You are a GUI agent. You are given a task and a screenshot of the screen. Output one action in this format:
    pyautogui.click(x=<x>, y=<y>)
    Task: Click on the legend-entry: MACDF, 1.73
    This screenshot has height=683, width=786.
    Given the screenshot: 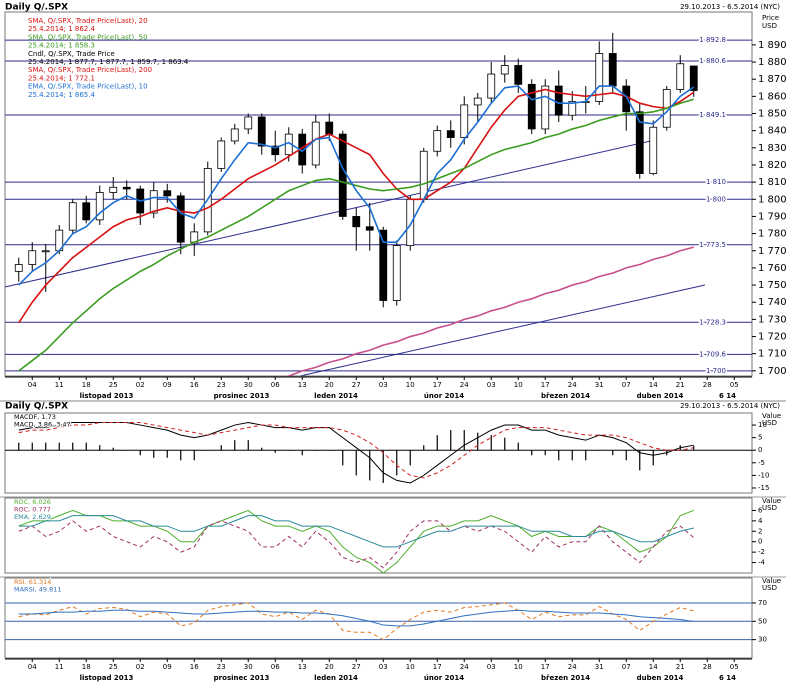 What is the action you would take?
    pyautogui.click(x=35, y=417)
    